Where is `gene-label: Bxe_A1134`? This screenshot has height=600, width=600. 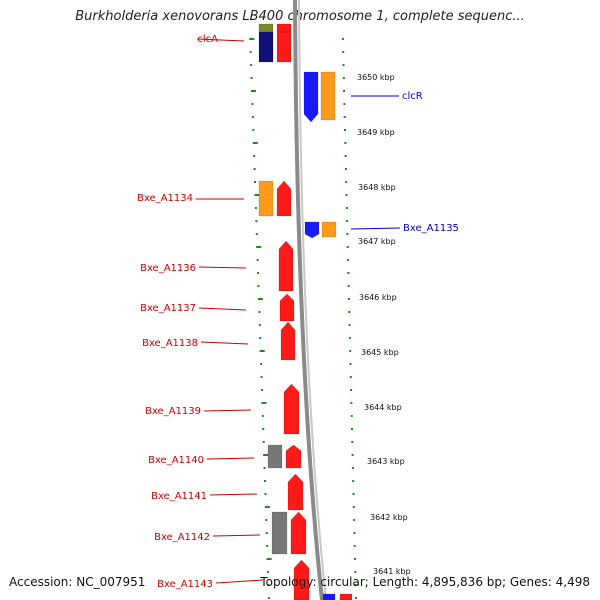
gene-label: Bxe_A1134 is located at coordinates (165, 198).